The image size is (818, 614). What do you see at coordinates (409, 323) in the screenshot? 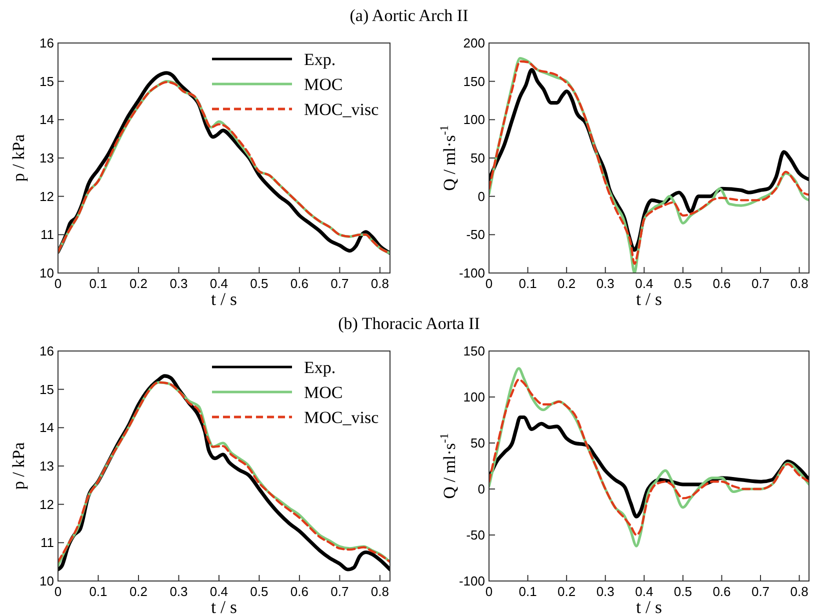
I see `chart-title: (b) Thoracic Aorta II` at bounding box center [409, 323].